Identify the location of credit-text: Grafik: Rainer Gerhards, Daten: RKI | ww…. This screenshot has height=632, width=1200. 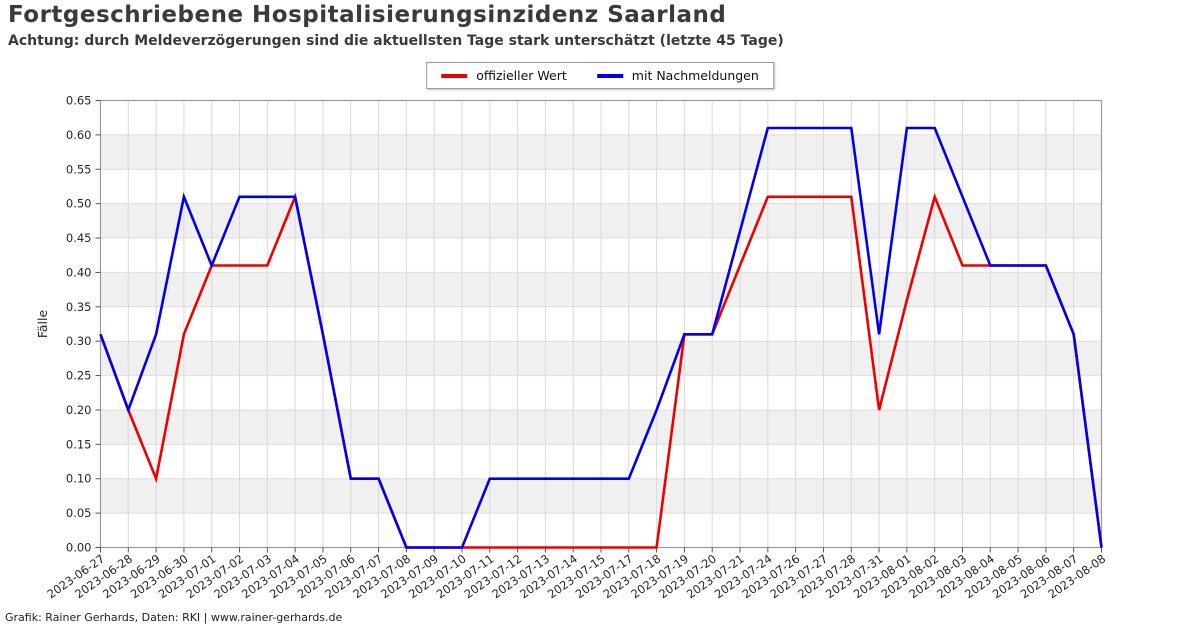
(174, 617).